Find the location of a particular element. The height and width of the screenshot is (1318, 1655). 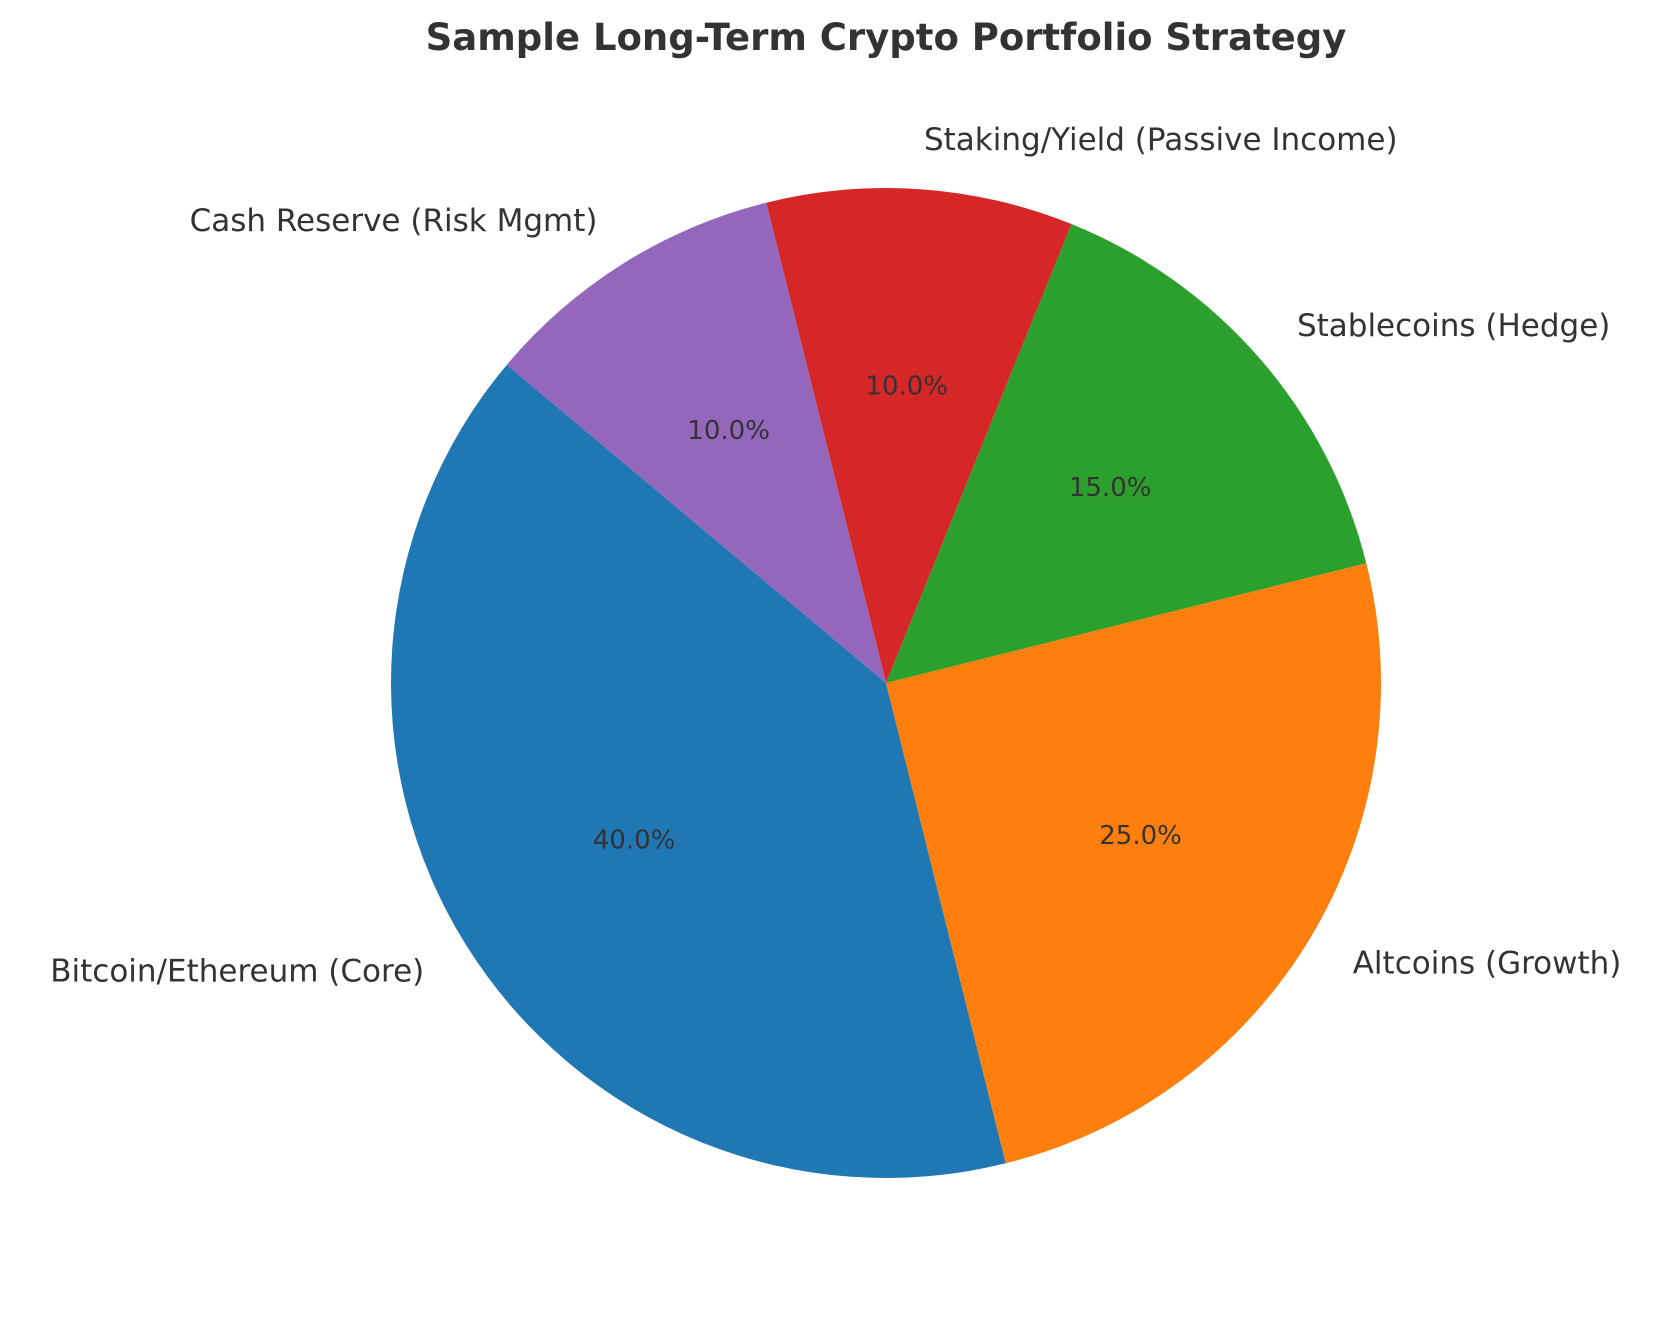

pie-slice-staking-yield-passive-income is located at coordinates (919, 435).